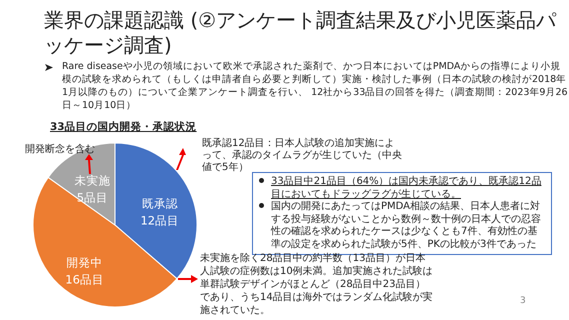 The width and height of the screenshot is (569, 320). What do you see at coordinates (92, 197) in the screenshot?
I see `data-label: 5品目` at bounding box center [92, 197].